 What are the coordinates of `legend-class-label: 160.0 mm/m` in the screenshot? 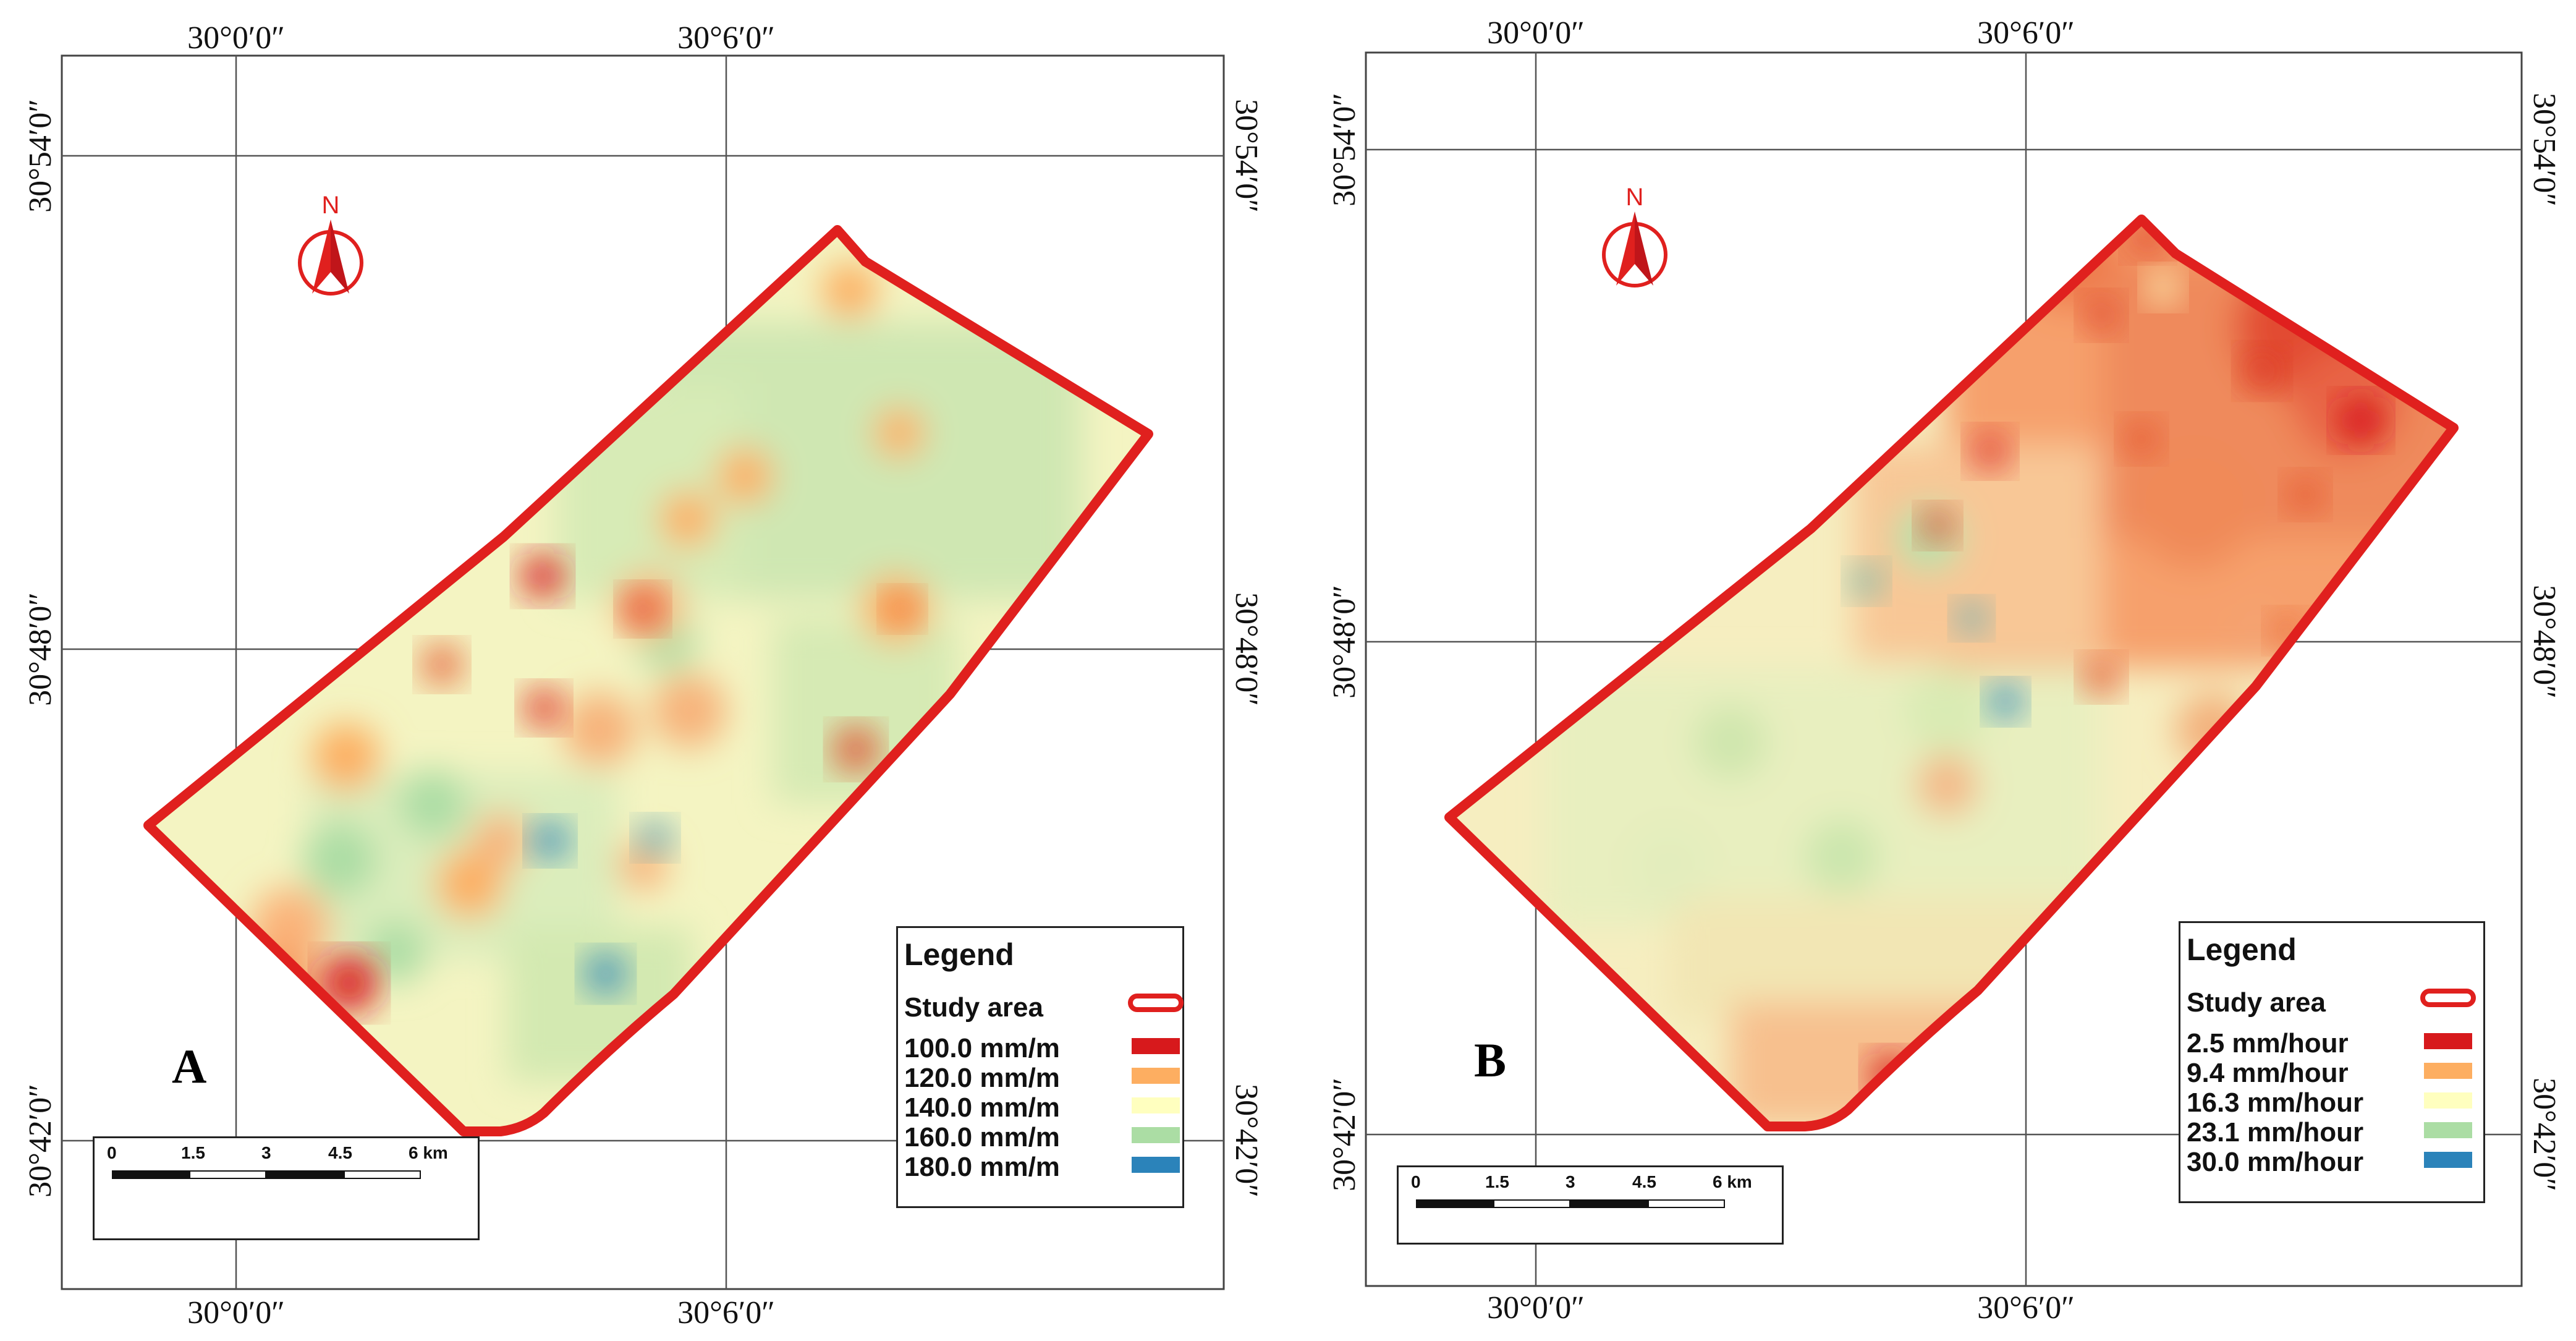 It's located at (982, 1137).